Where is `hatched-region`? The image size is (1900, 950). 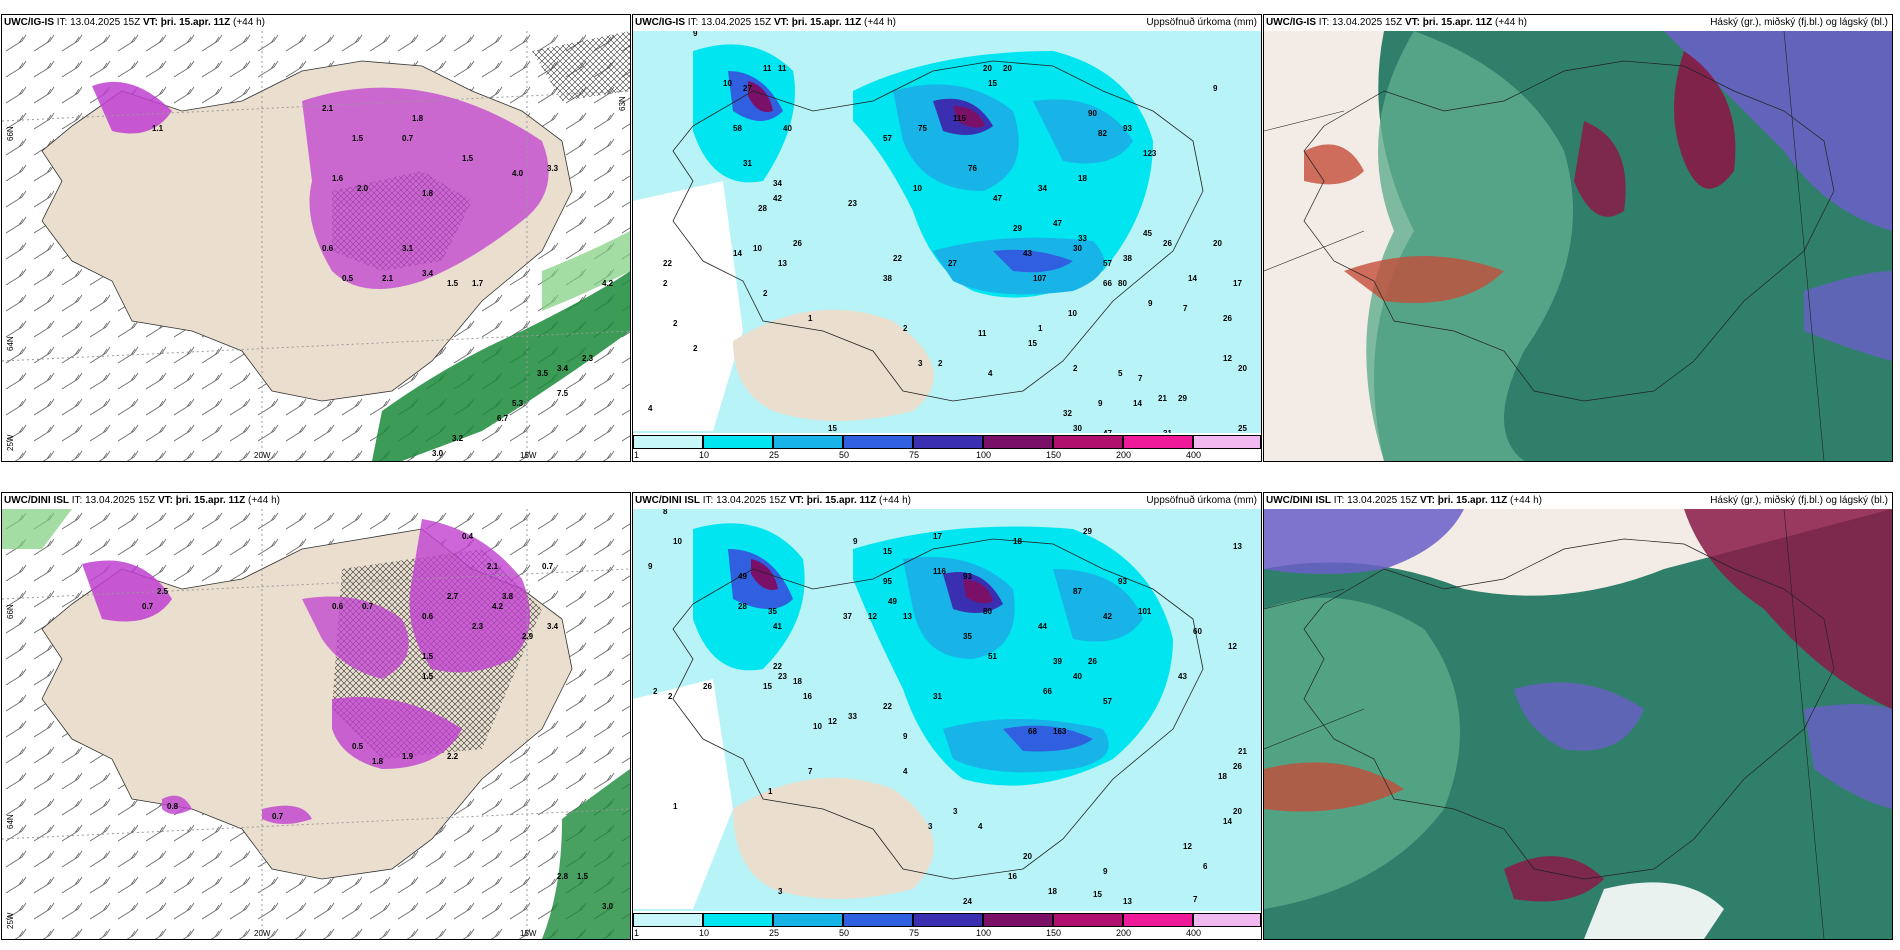
hatched-region is located at coordinates (581, 66).